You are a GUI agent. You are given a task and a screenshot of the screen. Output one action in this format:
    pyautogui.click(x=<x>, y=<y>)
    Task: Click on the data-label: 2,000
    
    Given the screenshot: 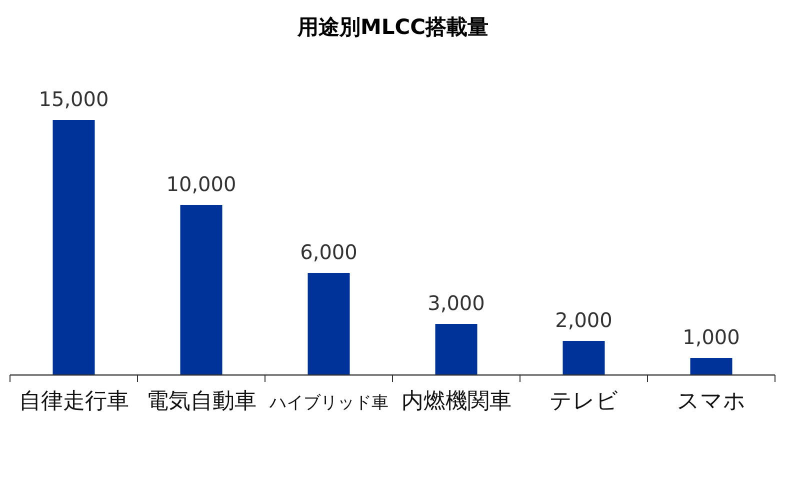 What is the action you would take?
    pyautogui.click(x=583, y=320)
    